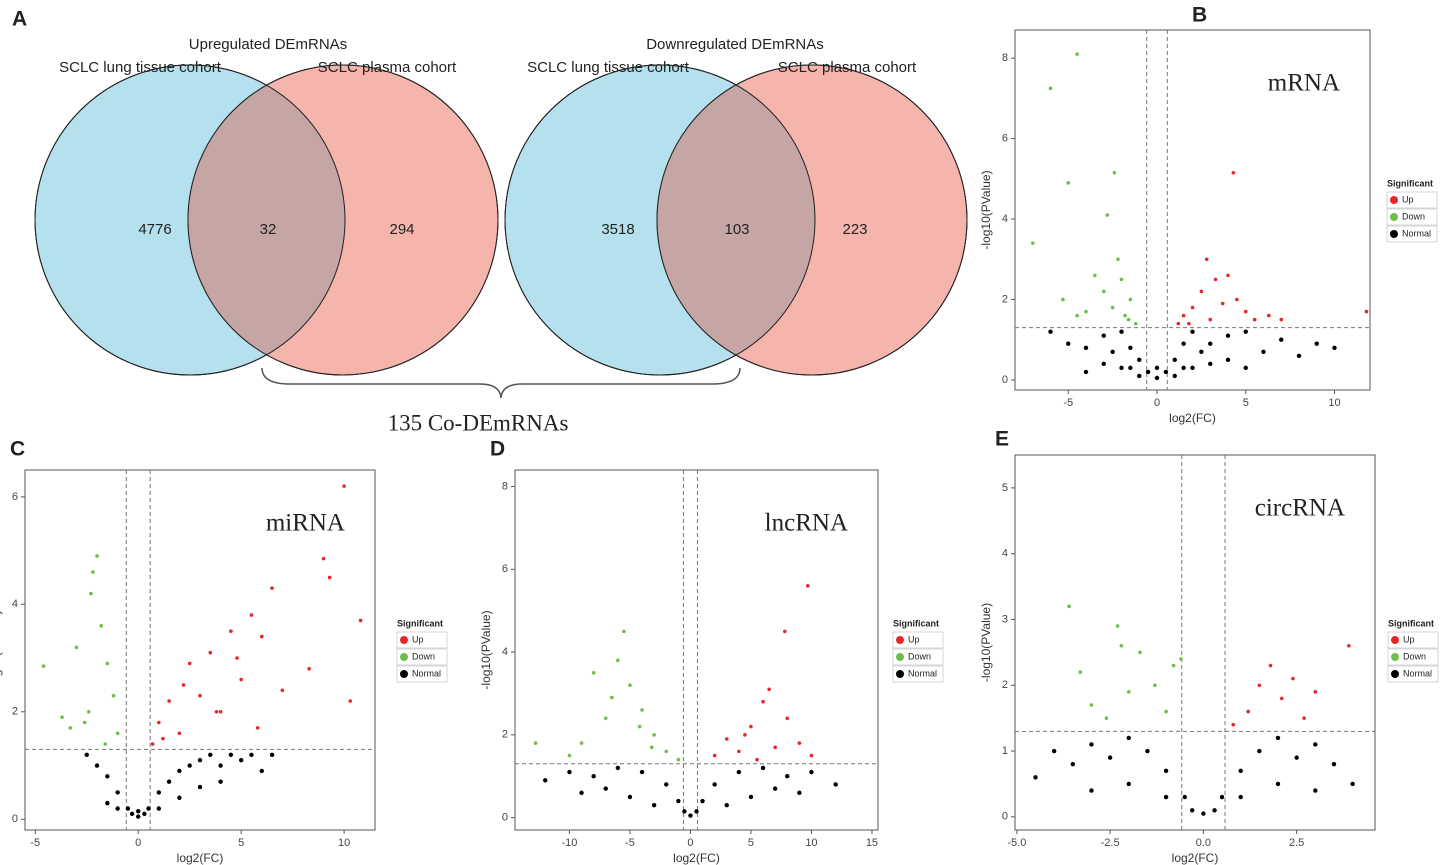 The height and width of the screenshot is (865, 1456). I want to click on panel-letter: D, so click(497, 449).